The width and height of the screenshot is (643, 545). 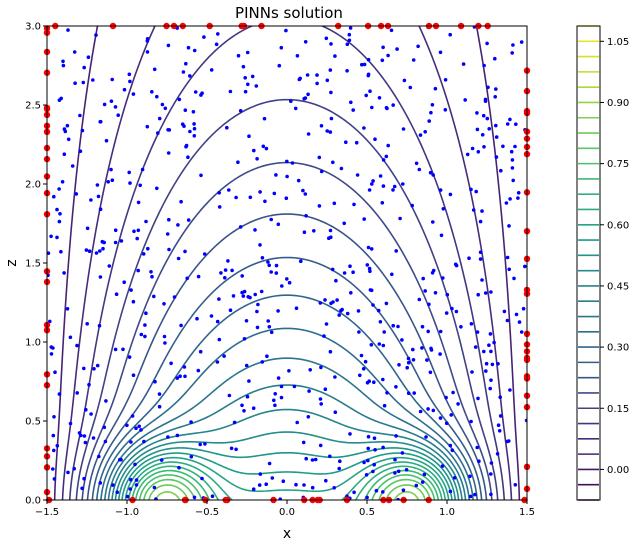 I want to click on colorbar: 0.00 0.15 0.30 0.45 0.60 0.75 0.90 1.05, so click(x=602, y=263).